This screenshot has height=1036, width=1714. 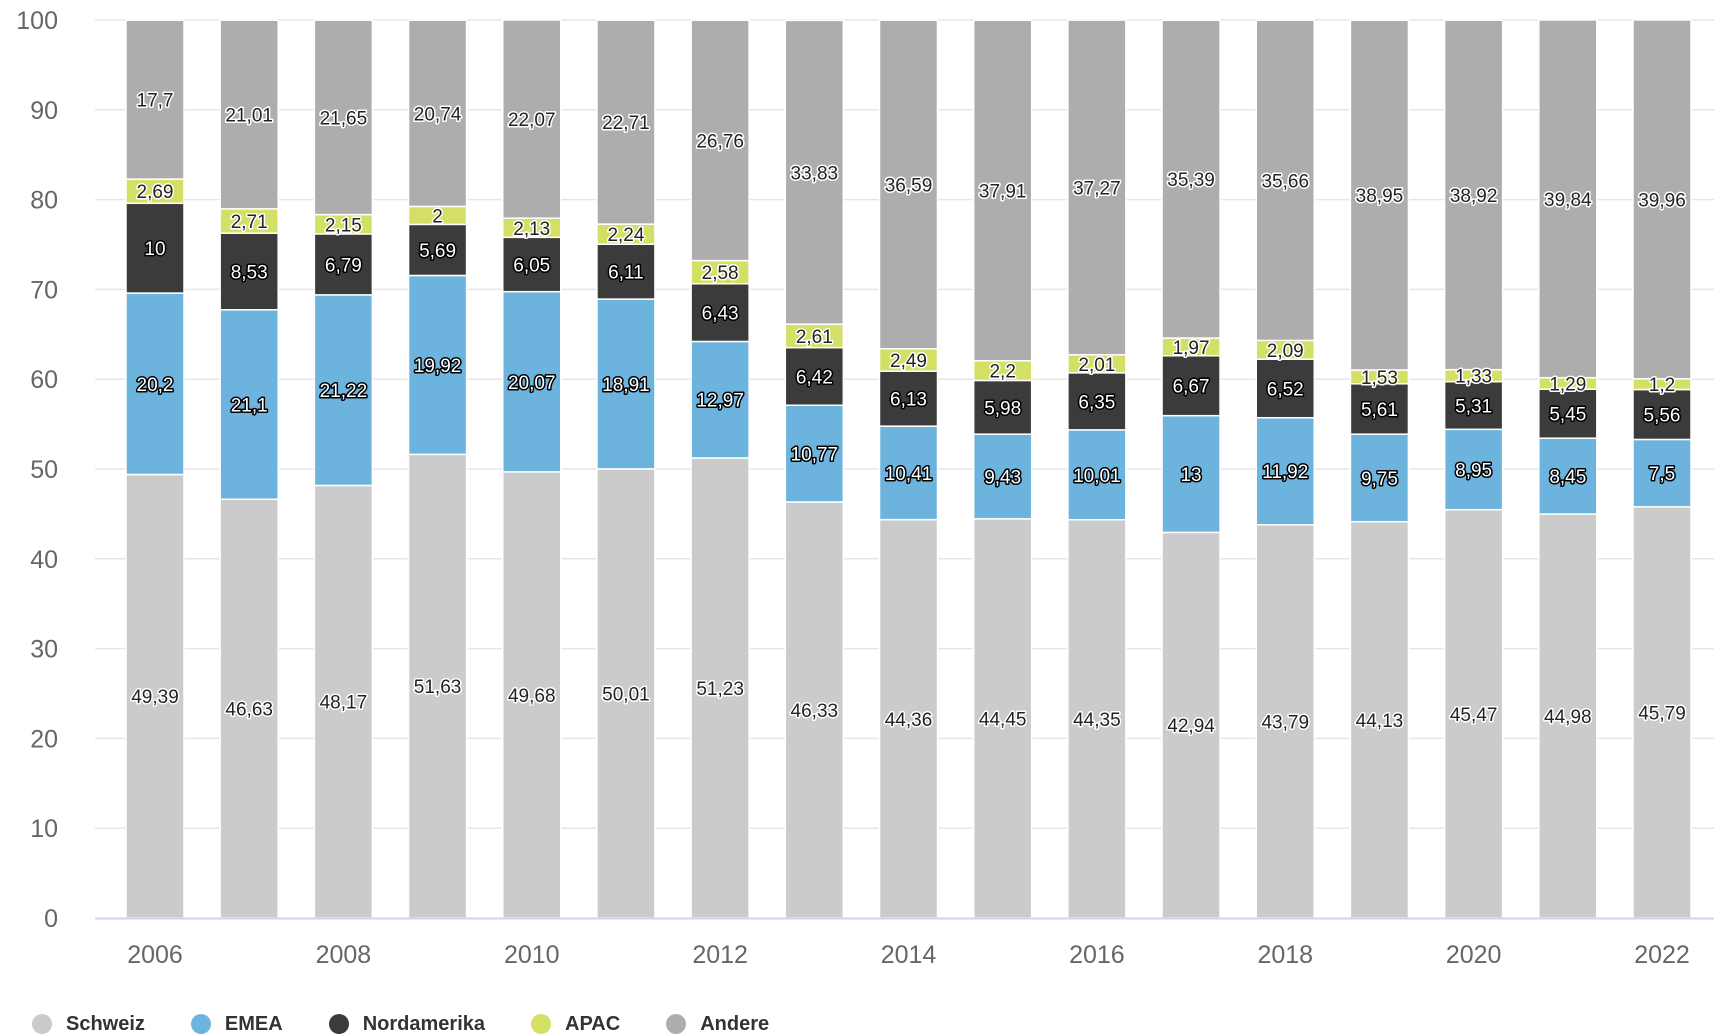 I want to click on bar-segment-nordamerika-2021, so click(x=1568, y=413).